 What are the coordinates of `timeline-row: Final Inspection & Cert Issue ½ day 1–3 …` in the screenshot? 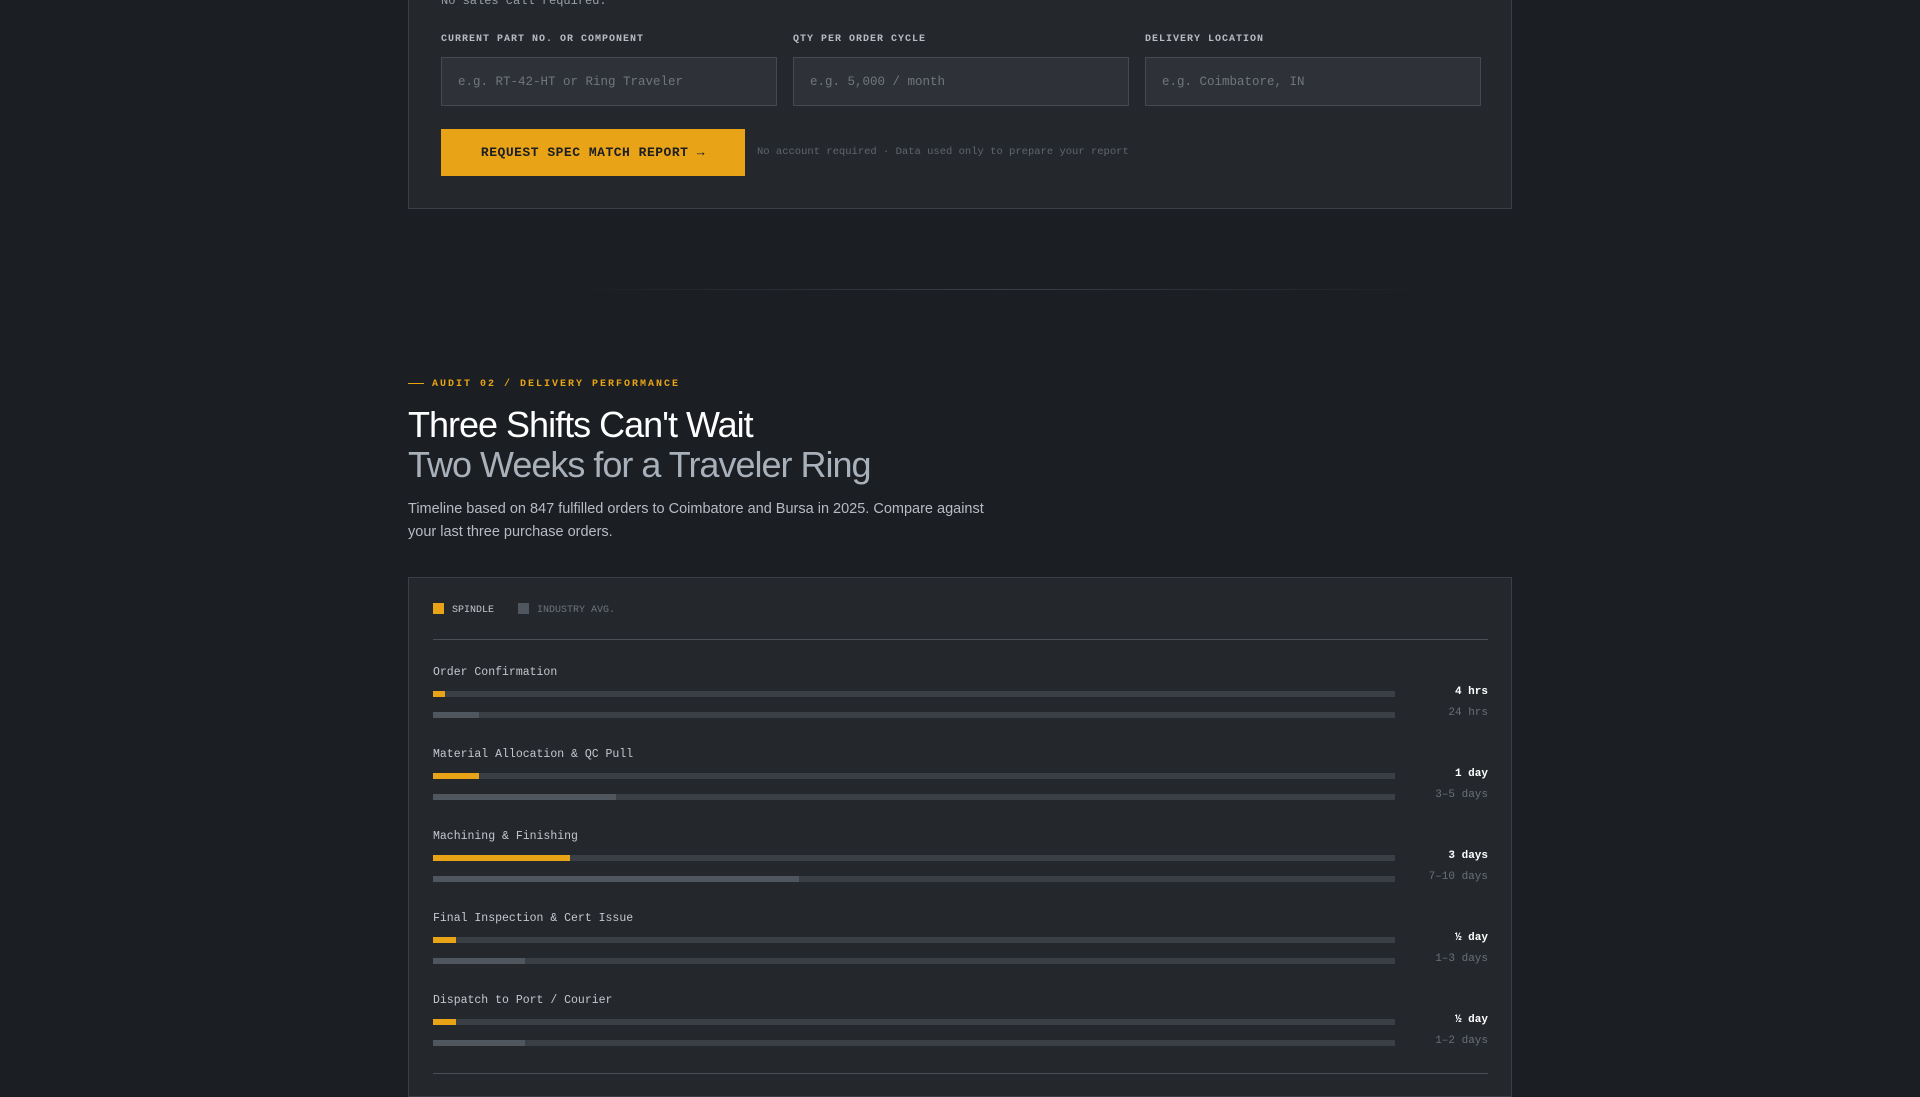 It's located at (960, 953).